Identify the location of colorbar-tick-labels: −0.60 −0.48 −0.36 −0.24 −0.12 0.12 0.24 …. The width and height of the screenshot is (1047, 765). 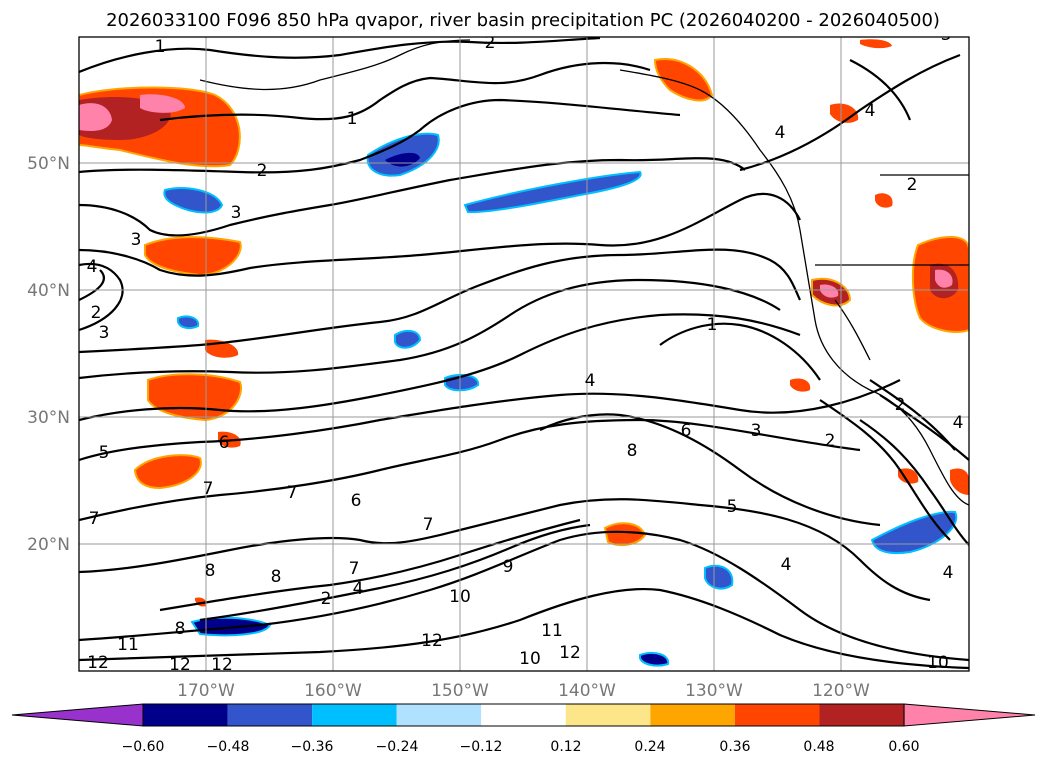
(521, 747).